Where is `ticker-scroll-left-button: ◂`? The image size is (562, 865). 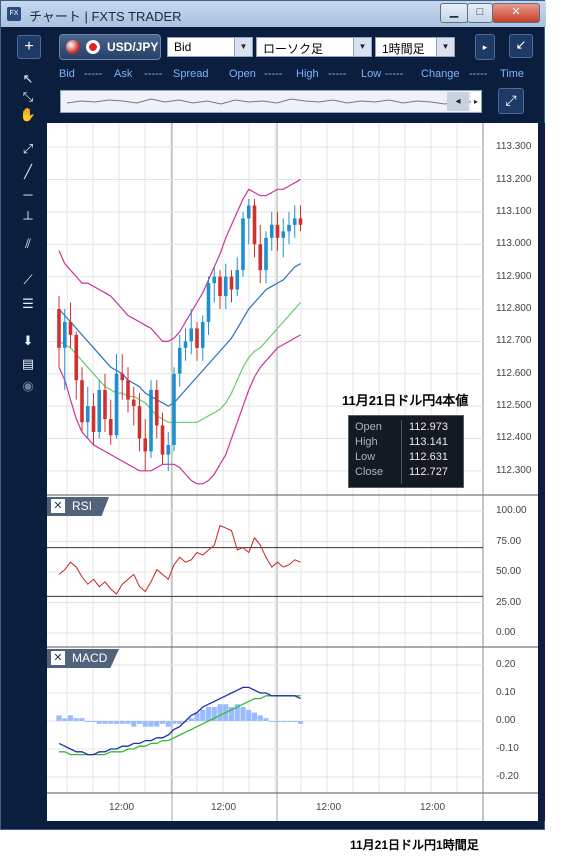
ticker-scroll-left-button: ◂ is located at coordinates (458, 101).